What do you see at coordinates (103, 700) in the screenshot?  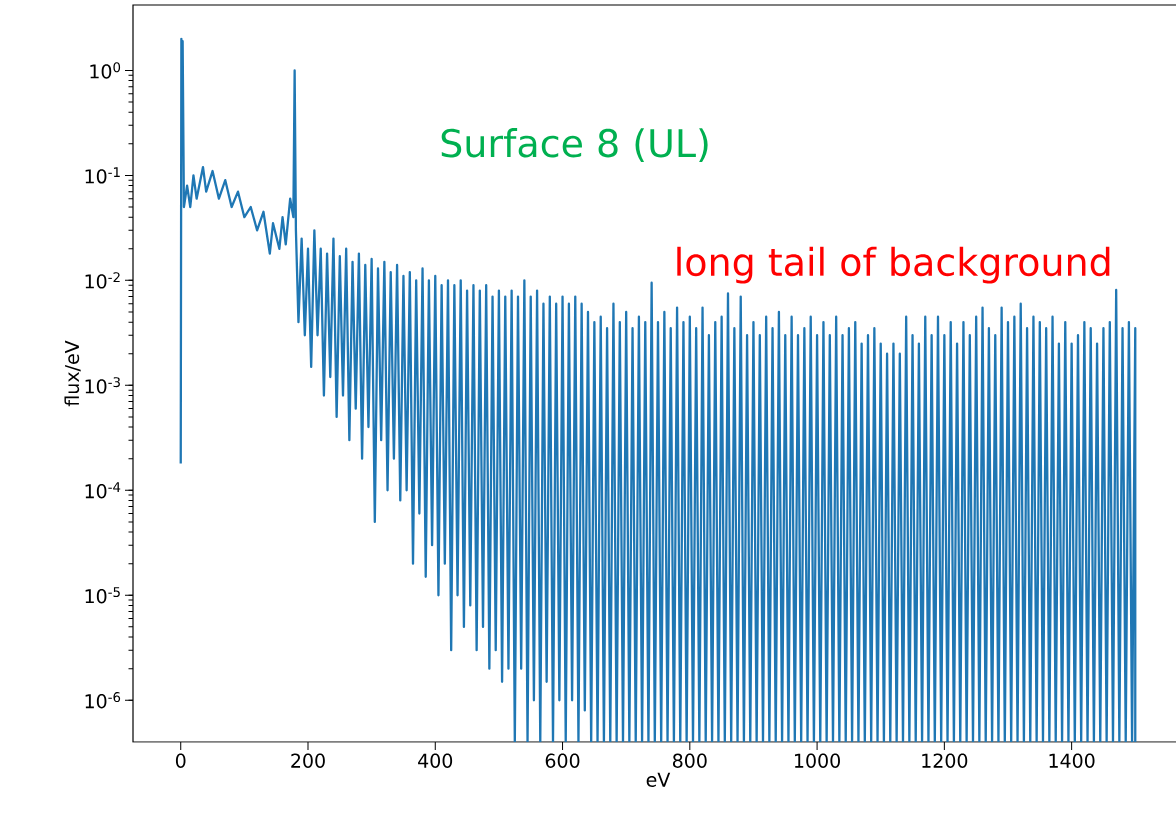 I see `y-tick-label: 10$^{-6}$` at bounding box center [103, 700].